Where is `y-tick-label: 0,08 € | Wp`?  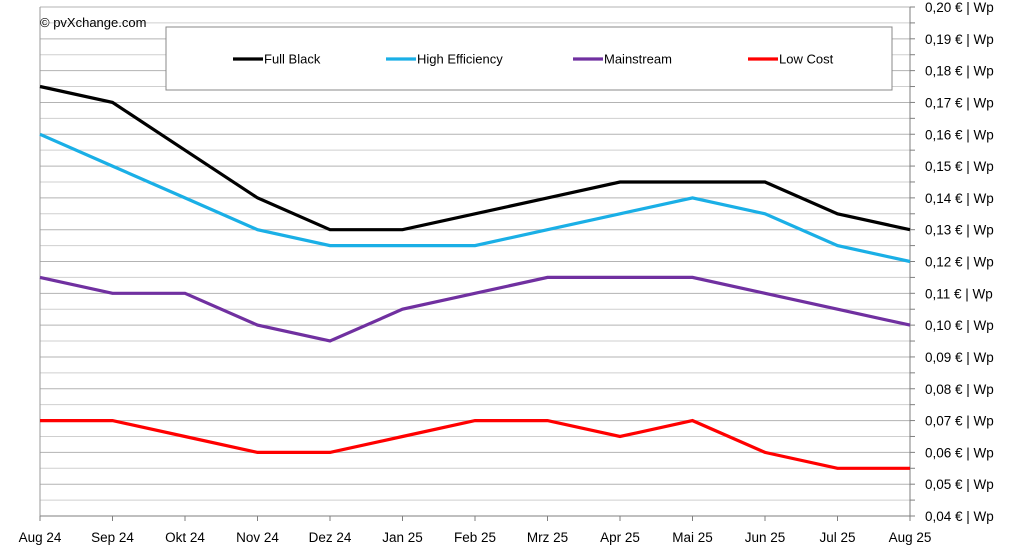
y-tick-label: 0,08 € | Wp is located at coordinates (959, 389).